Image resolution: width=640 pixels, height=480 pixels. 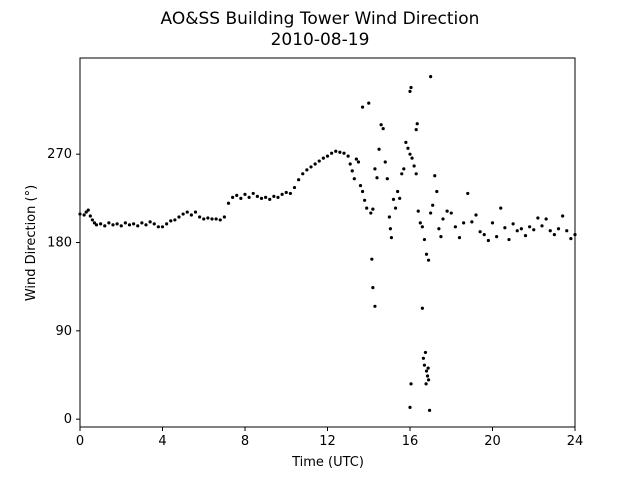 What do you see at coordinates (320, 40) in the screenshot?
I see `chart-subtitle: 2010-08-19` at bounding box center [320, 40].